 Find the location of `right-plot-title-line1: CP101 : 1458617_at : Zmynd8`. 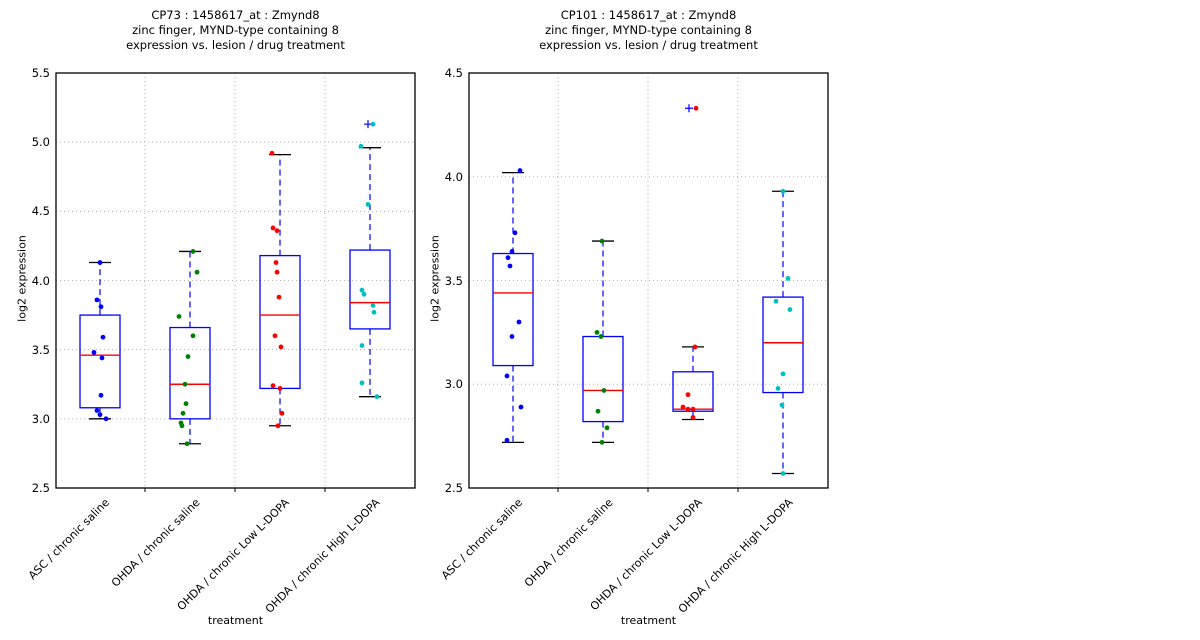

right-plot-title-line1: CP101 : 1458617_at : Zmynd8 is located at coordinates (648, 15).